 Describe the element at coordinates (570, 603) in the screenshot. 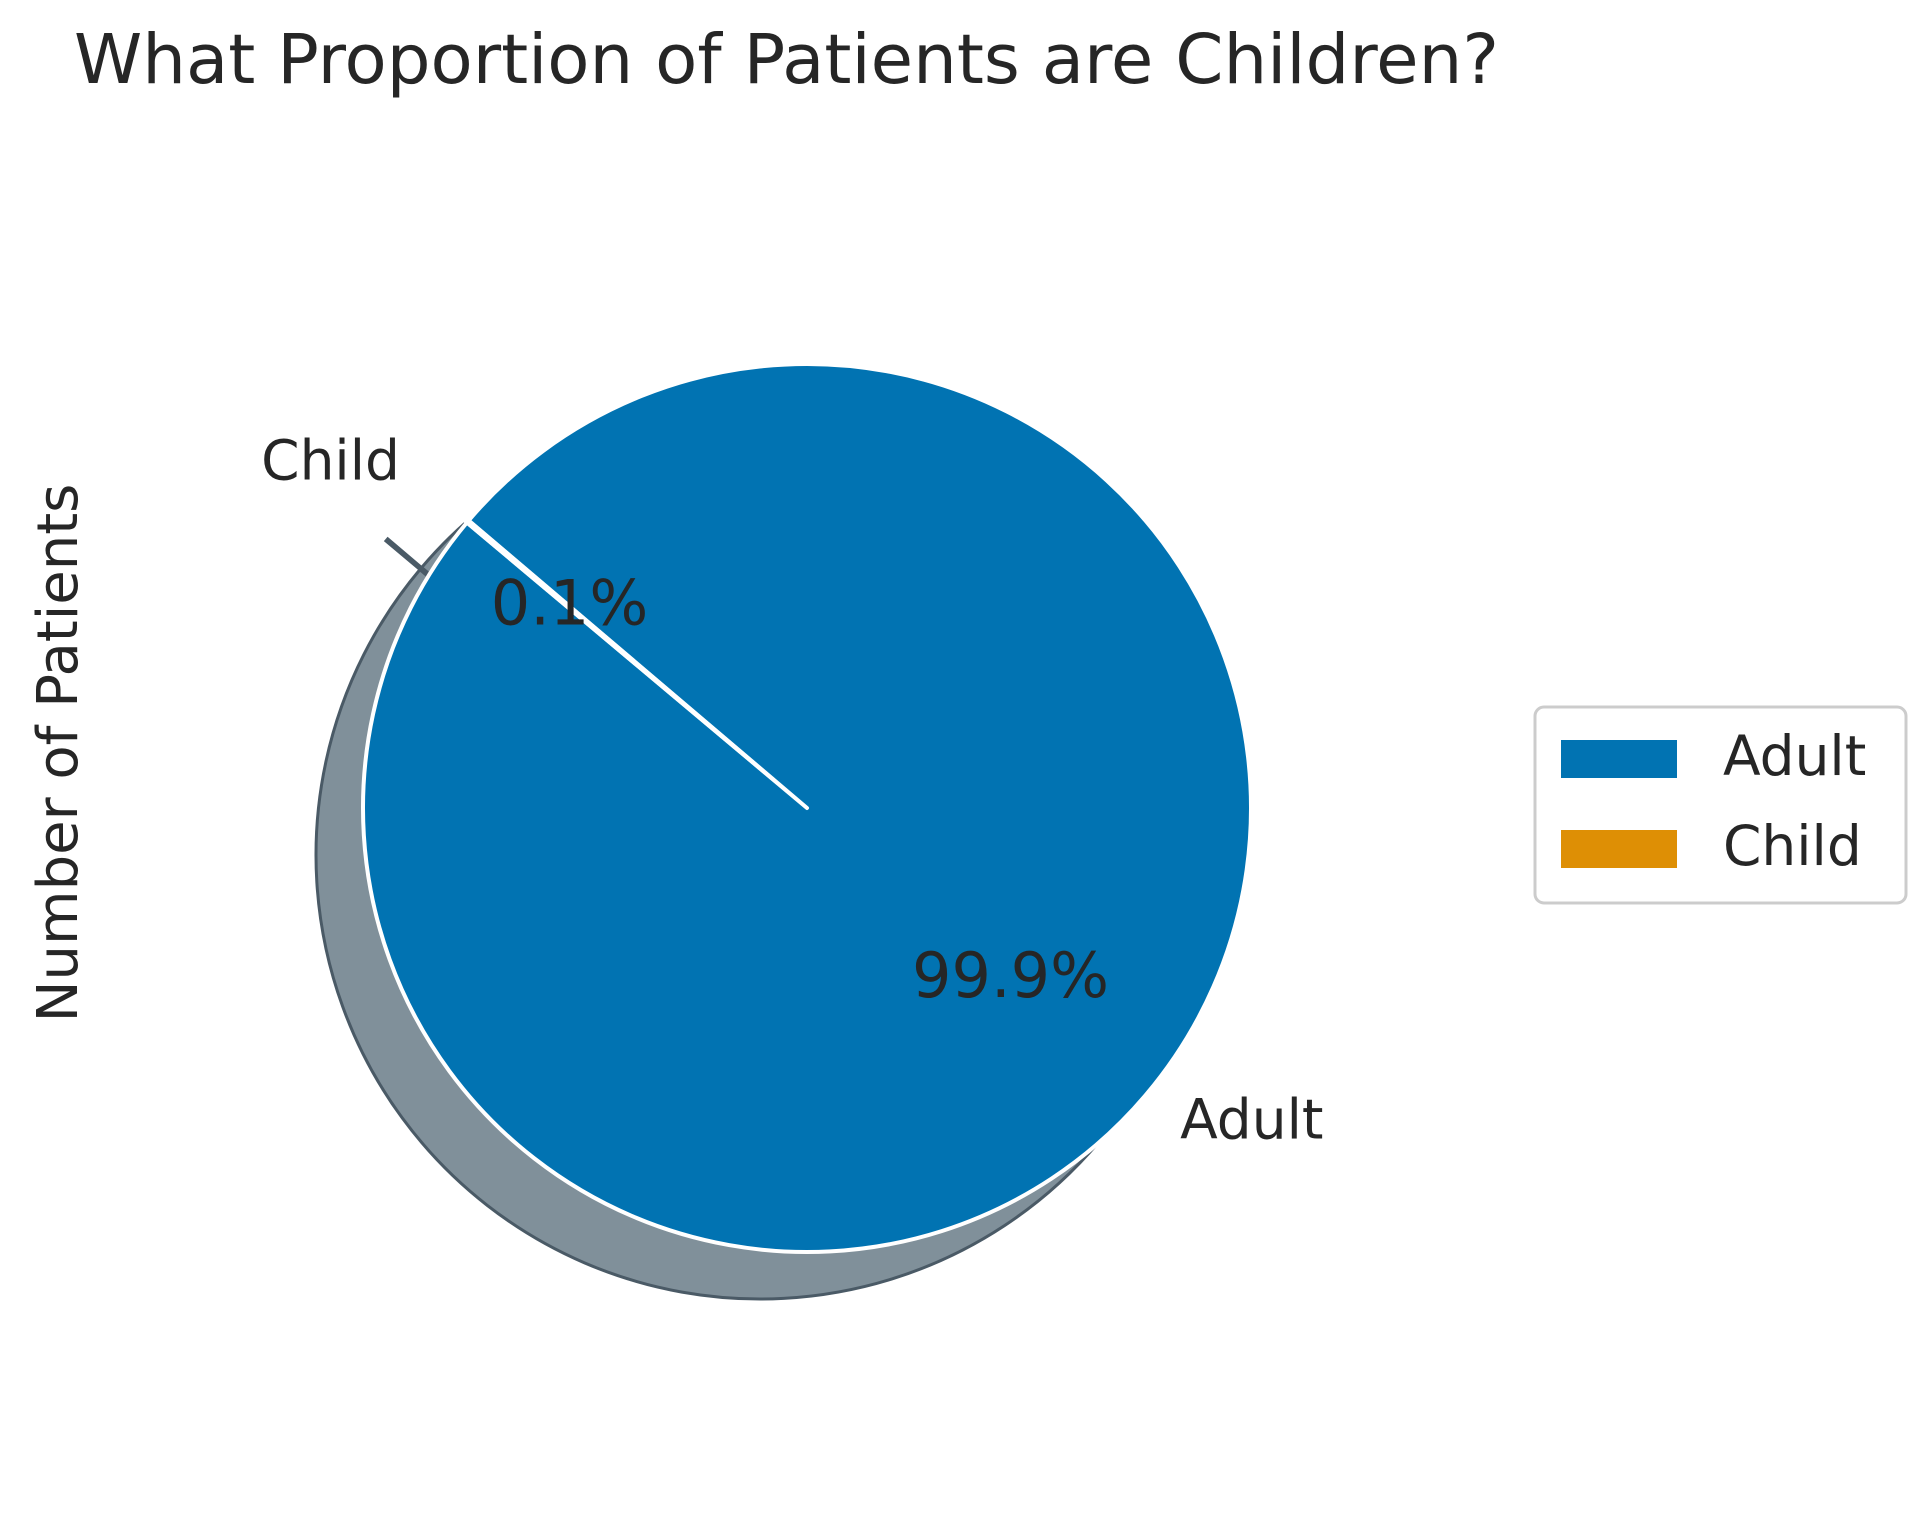

I see `percent-label-child: 0.1%` at that location.